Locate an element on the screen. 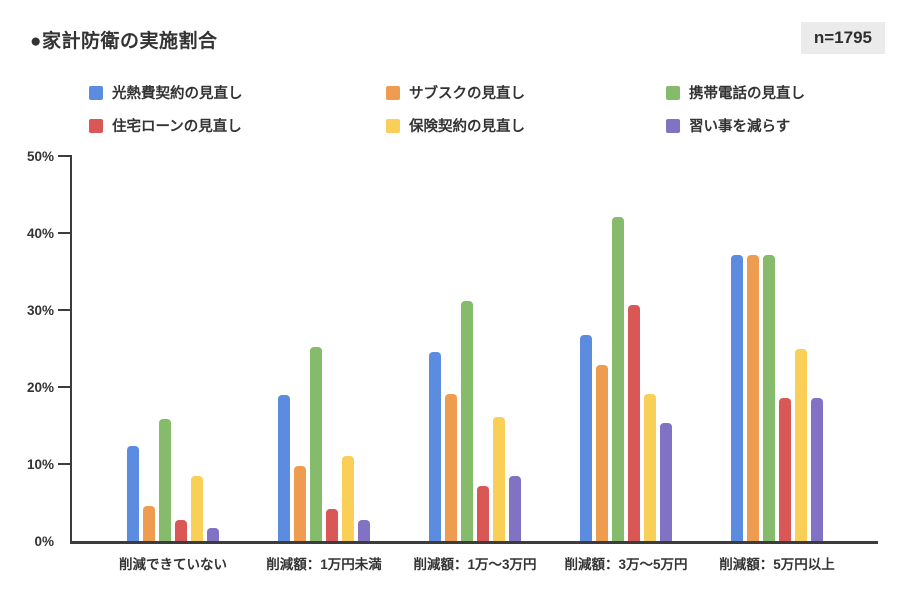 This screenshot has height=602, width=903. y-axis-tick-label: 40% is located at coordinates (40, 233).